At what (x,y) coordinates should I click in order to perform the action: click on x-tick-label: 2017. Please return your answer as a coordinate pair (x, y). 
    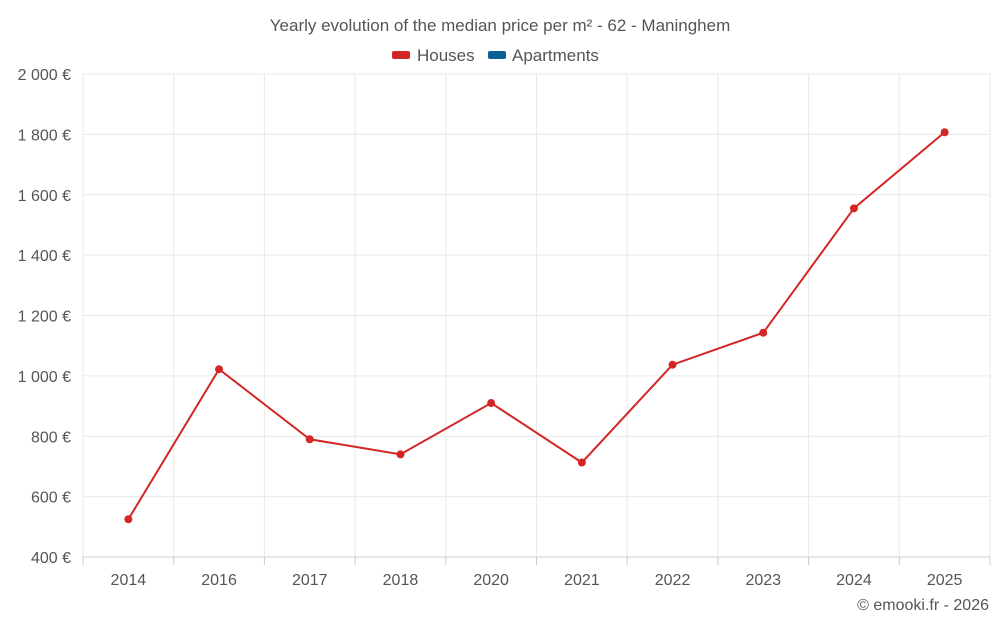
    Looking at the image, I should click on (310, 580).